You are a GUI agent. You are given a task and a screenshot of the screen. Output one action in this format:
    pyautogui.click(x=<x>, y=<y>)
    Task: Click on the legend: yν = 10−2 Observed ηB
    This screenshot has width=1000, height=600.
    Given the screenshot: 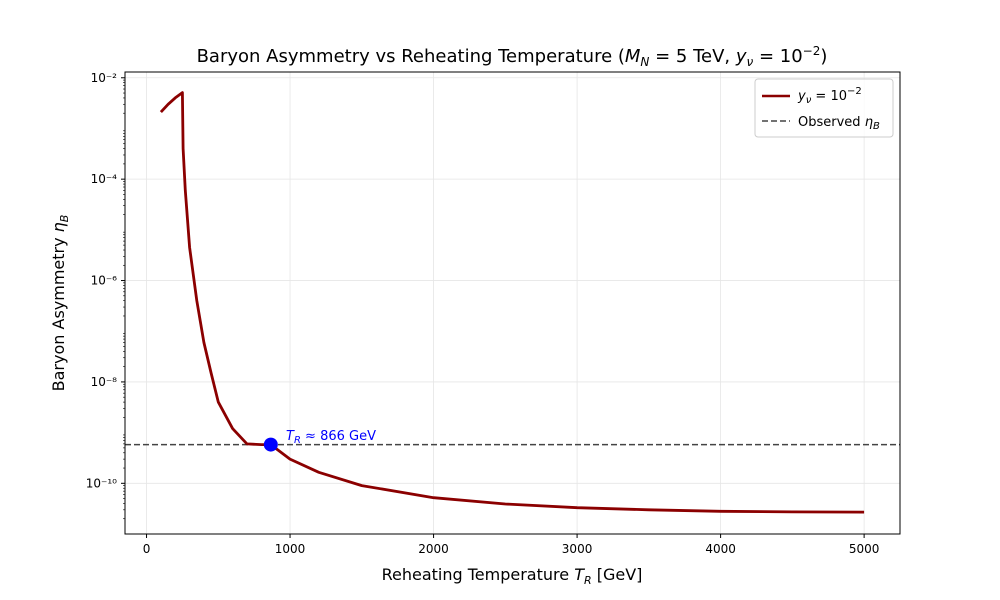 What is the action you would take?
    pyautogui.click(x=824, y=108)
    